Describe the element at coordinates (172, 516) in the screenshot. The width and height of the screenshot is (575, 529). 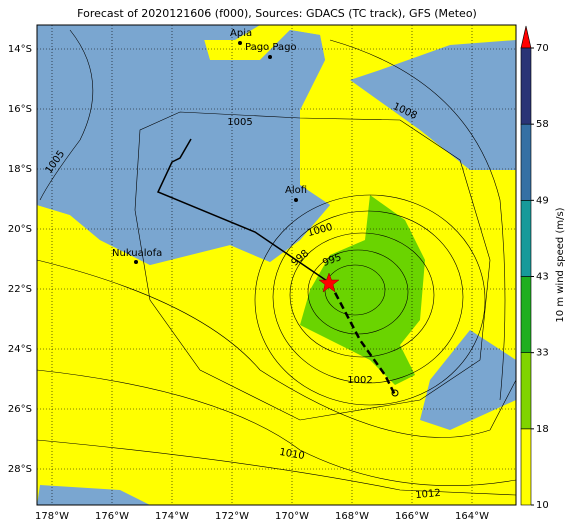
I see `lon-tick-label: 174°W` at that location.